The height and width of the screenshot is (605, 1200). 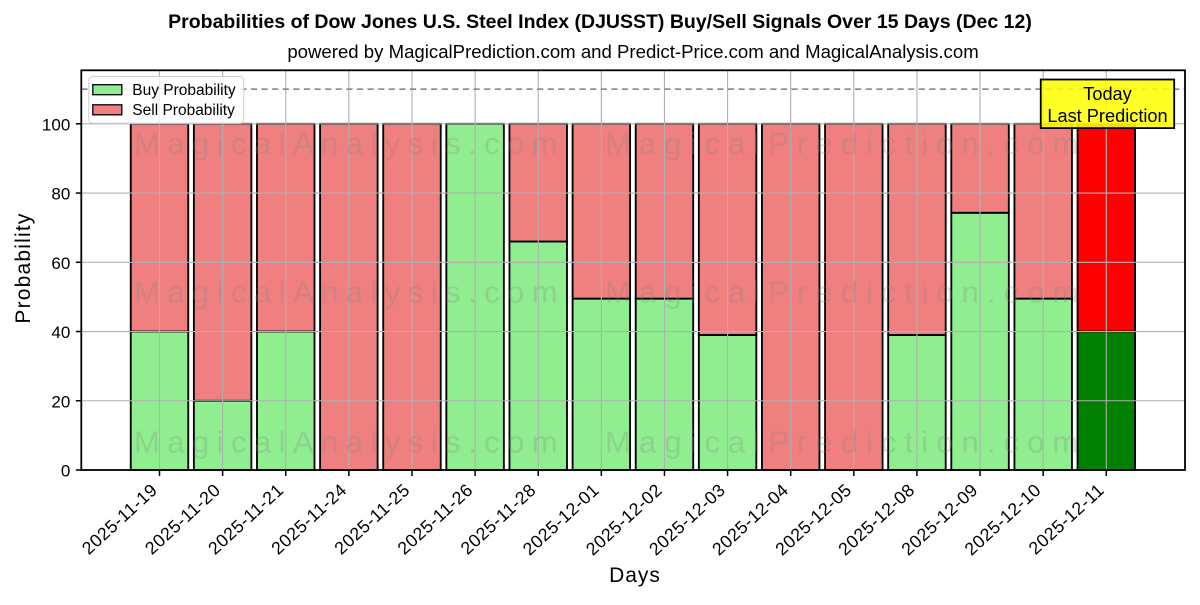 I want to click on svg-text: 20, so click(x=60, y=401).